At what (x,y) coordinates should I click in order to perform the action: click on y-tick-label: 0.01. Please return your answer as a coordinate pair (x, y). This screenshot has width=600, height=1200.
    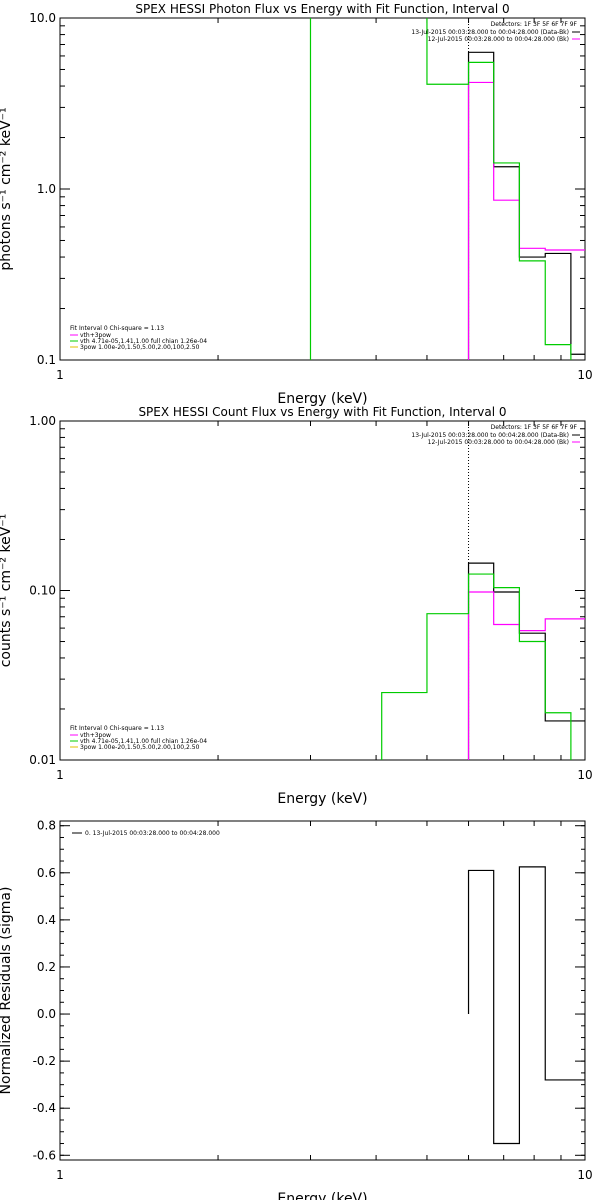
    Looking at the image, I should click on (42, 760).